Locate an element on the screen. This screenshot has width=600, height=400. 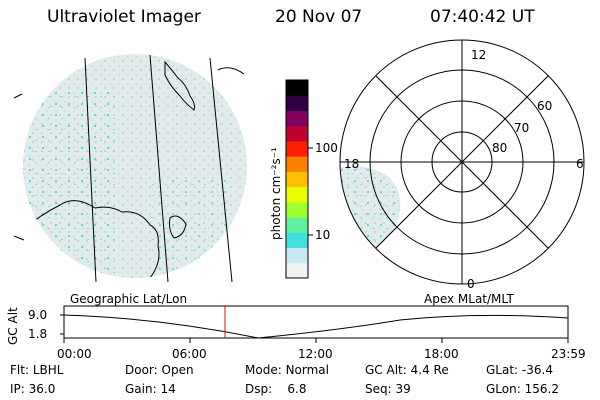
polar-label-6: 6 is located at coordinates (580, 164).